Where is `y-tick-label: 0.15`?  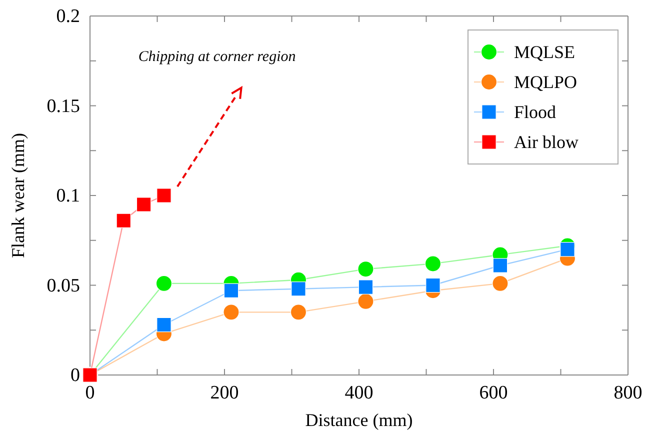 y-tick-label: 0.15 is located at coordinates (63, 106).